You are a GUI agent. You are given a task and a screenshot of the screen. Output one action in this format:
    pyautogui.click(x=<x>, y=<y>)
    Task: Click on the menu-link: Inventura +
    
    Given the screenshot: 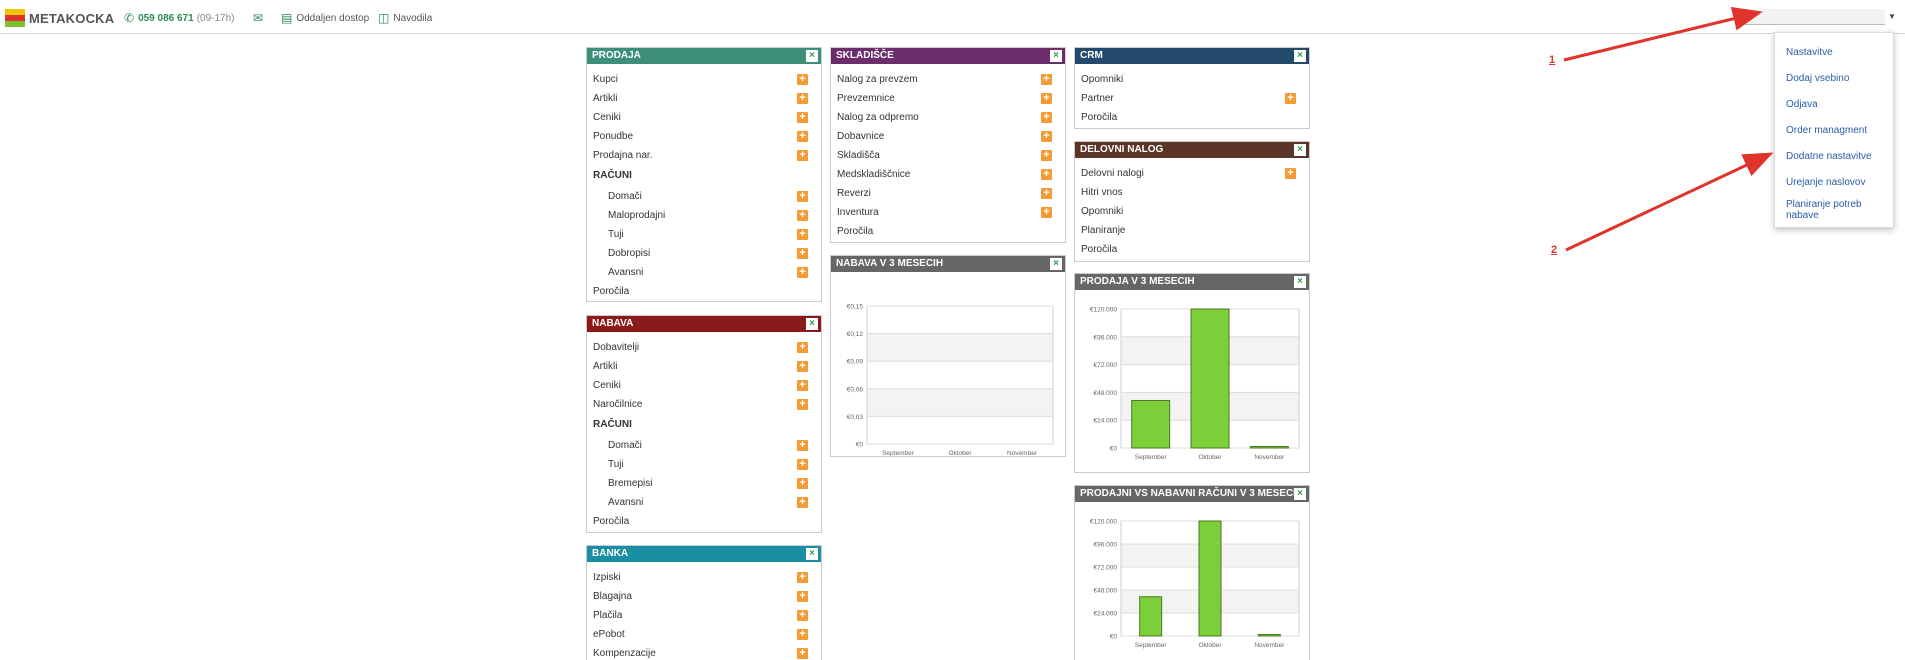 What is the action you would take?
    pyautogui.click(x=948, y=212)
    